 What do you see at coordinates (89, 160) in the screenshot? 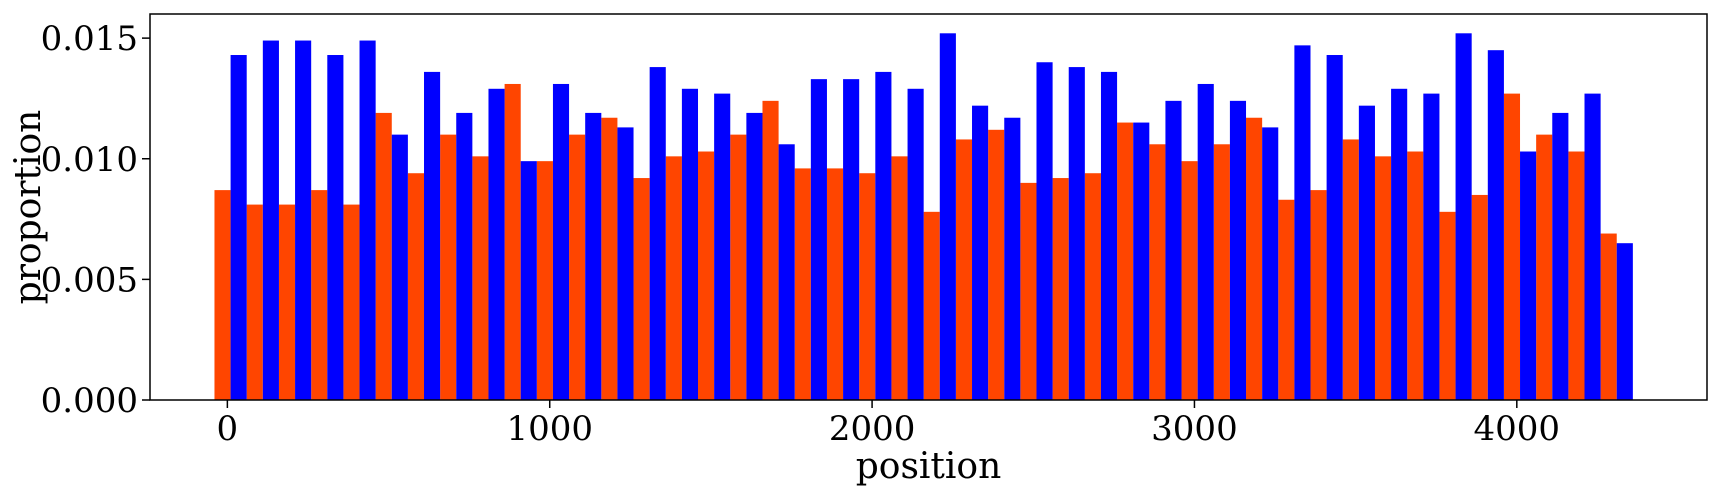
I see `y-tick-label: 0.010` at bounding box center [89, 160].